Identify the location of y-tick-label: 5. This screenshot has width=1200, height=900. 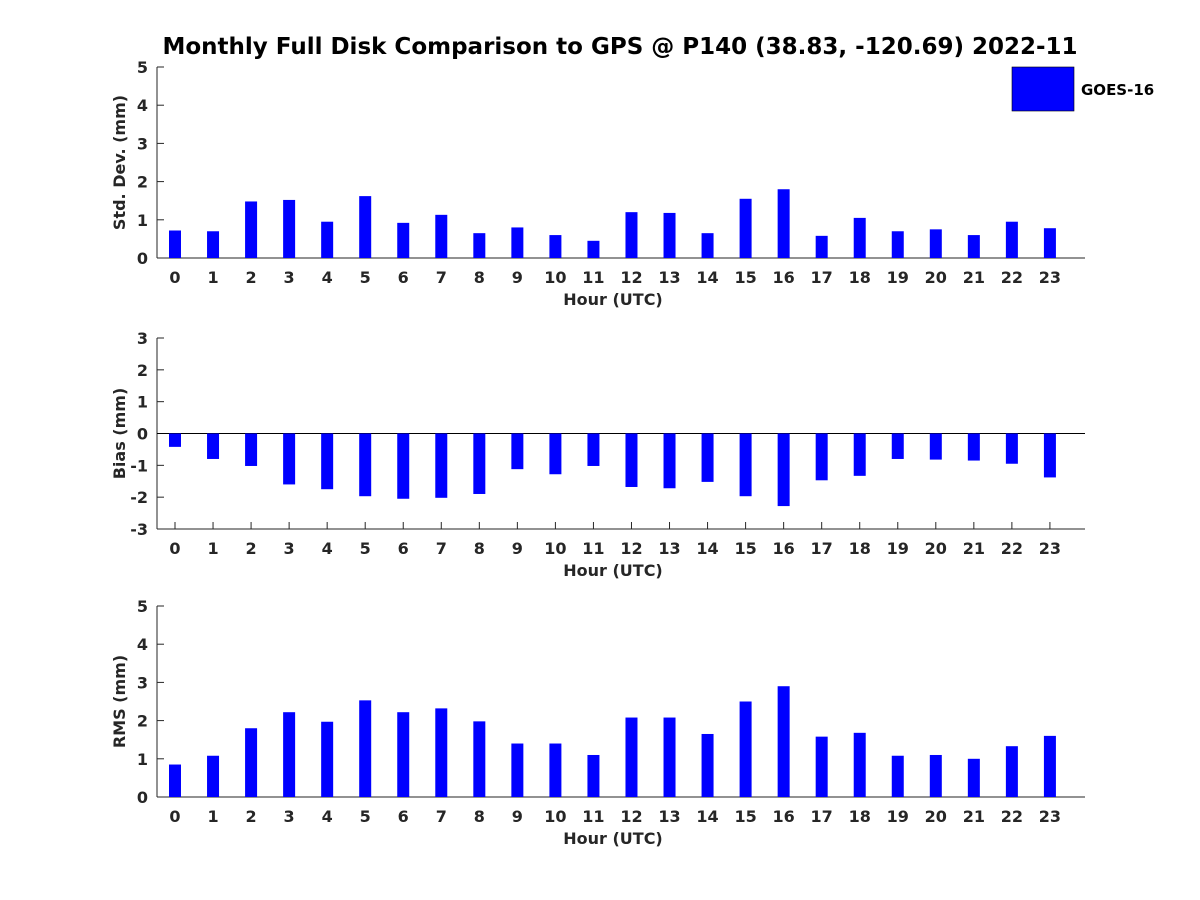
(142, 67).